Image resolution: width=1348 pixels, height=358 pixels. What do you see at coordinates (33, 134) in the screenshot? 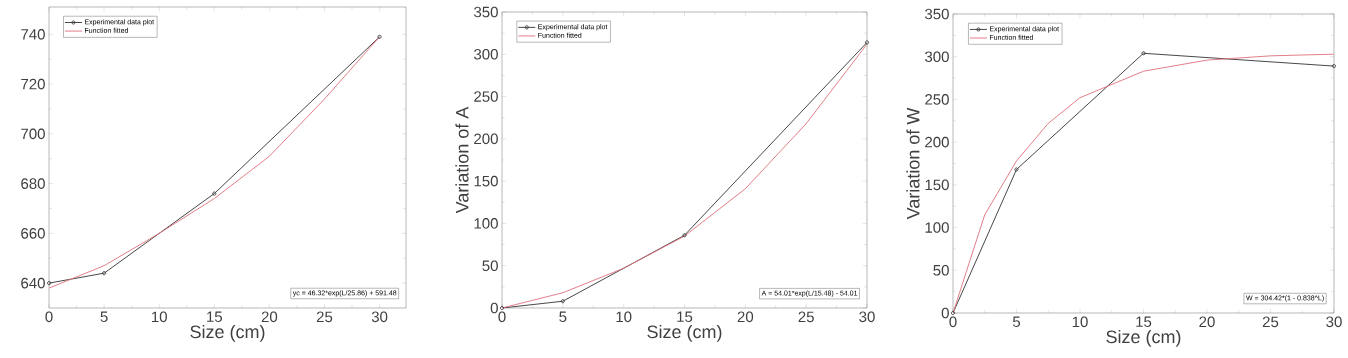
I see `y-tick-label: 700` at bounding box center [33, 134].